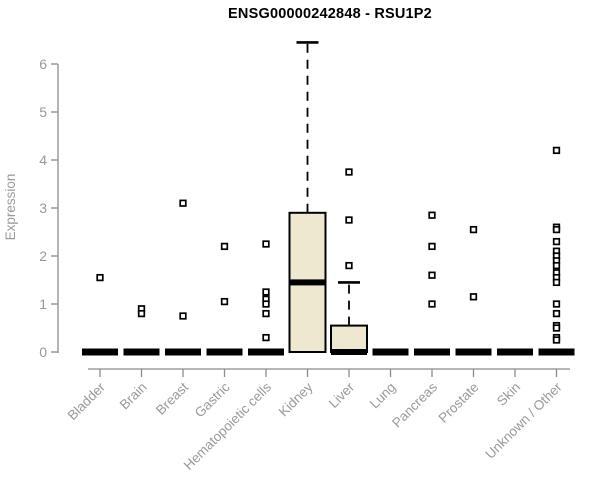 The height and width of the screenshot is (500, 600). Describe the element at coordinates (87, 401) in the screenshot. I see `x-tick-label: Bladder` at that location.